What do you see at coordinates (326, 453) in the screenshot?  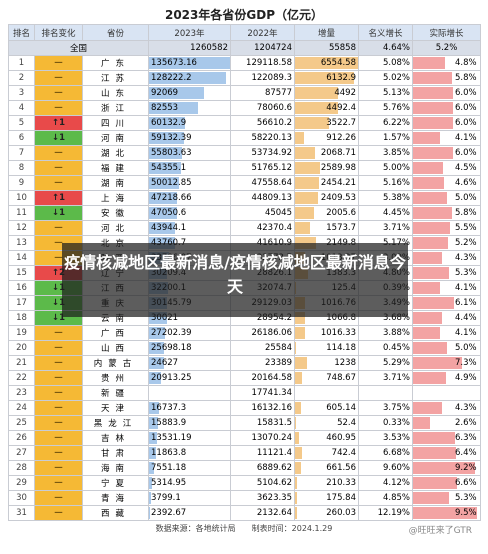 I see `increase-cell: 742.4` at bounding box center [326, 453].